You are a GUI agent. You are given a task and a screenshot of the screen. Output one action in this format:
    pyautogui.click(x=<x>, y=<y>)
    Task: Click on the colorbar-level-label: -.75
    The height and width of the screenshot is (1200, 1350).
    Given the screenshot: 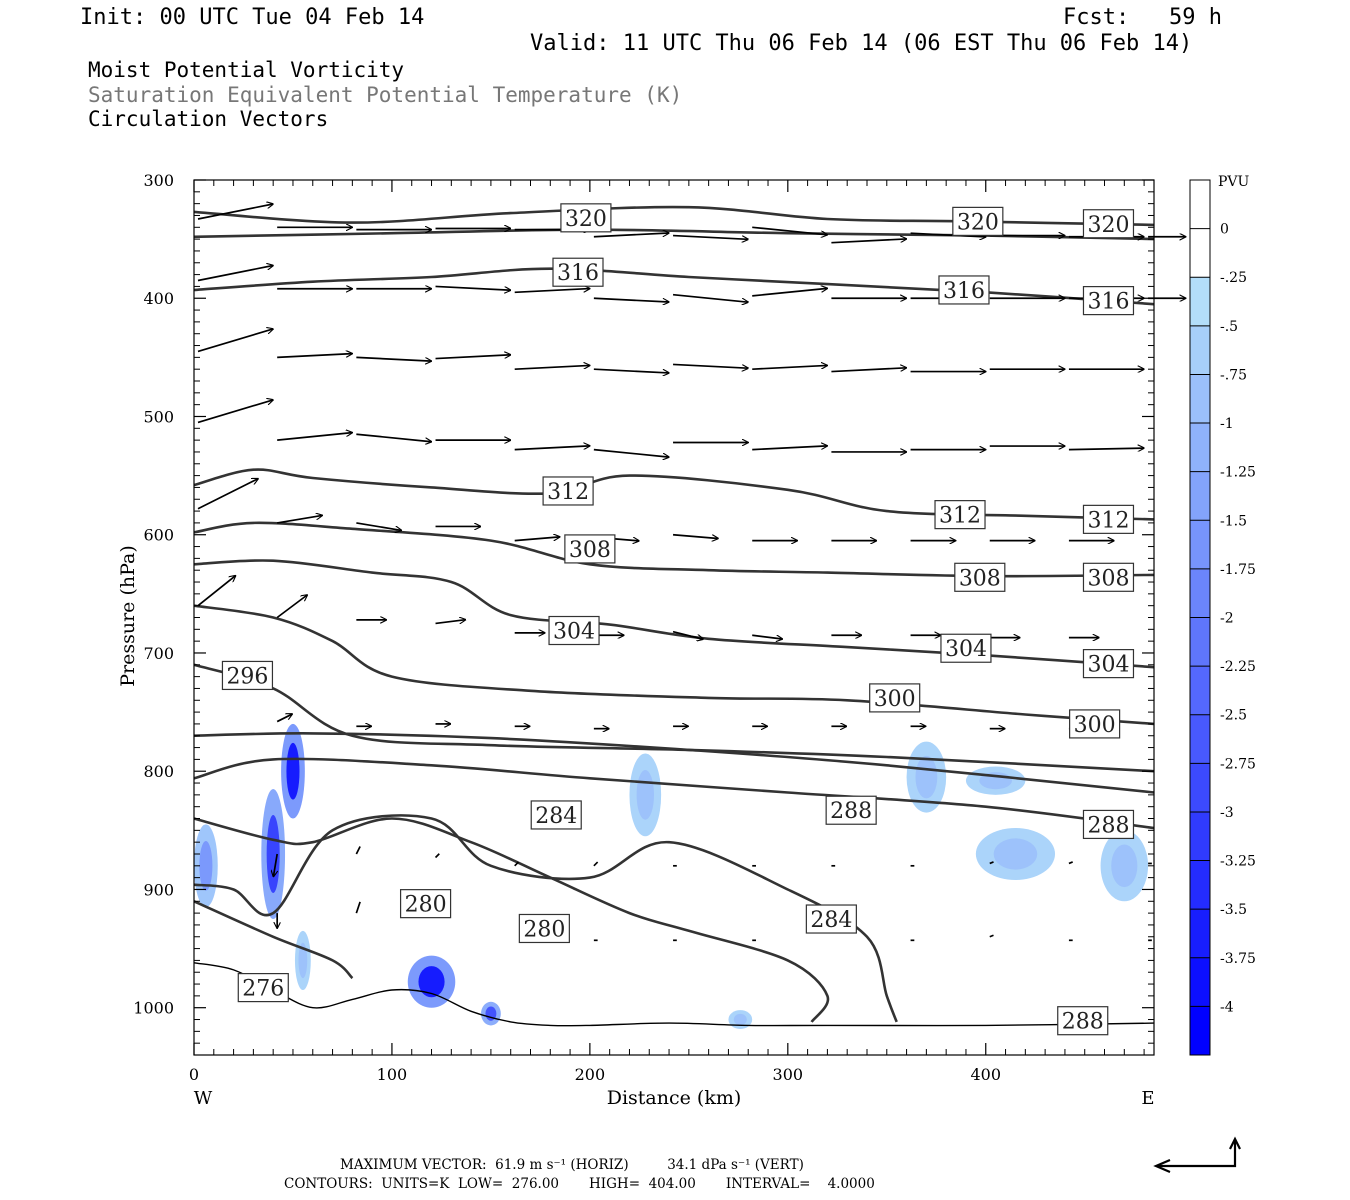 What is the action you would take?
    pyautogui.click(x=1233, y=375)
    